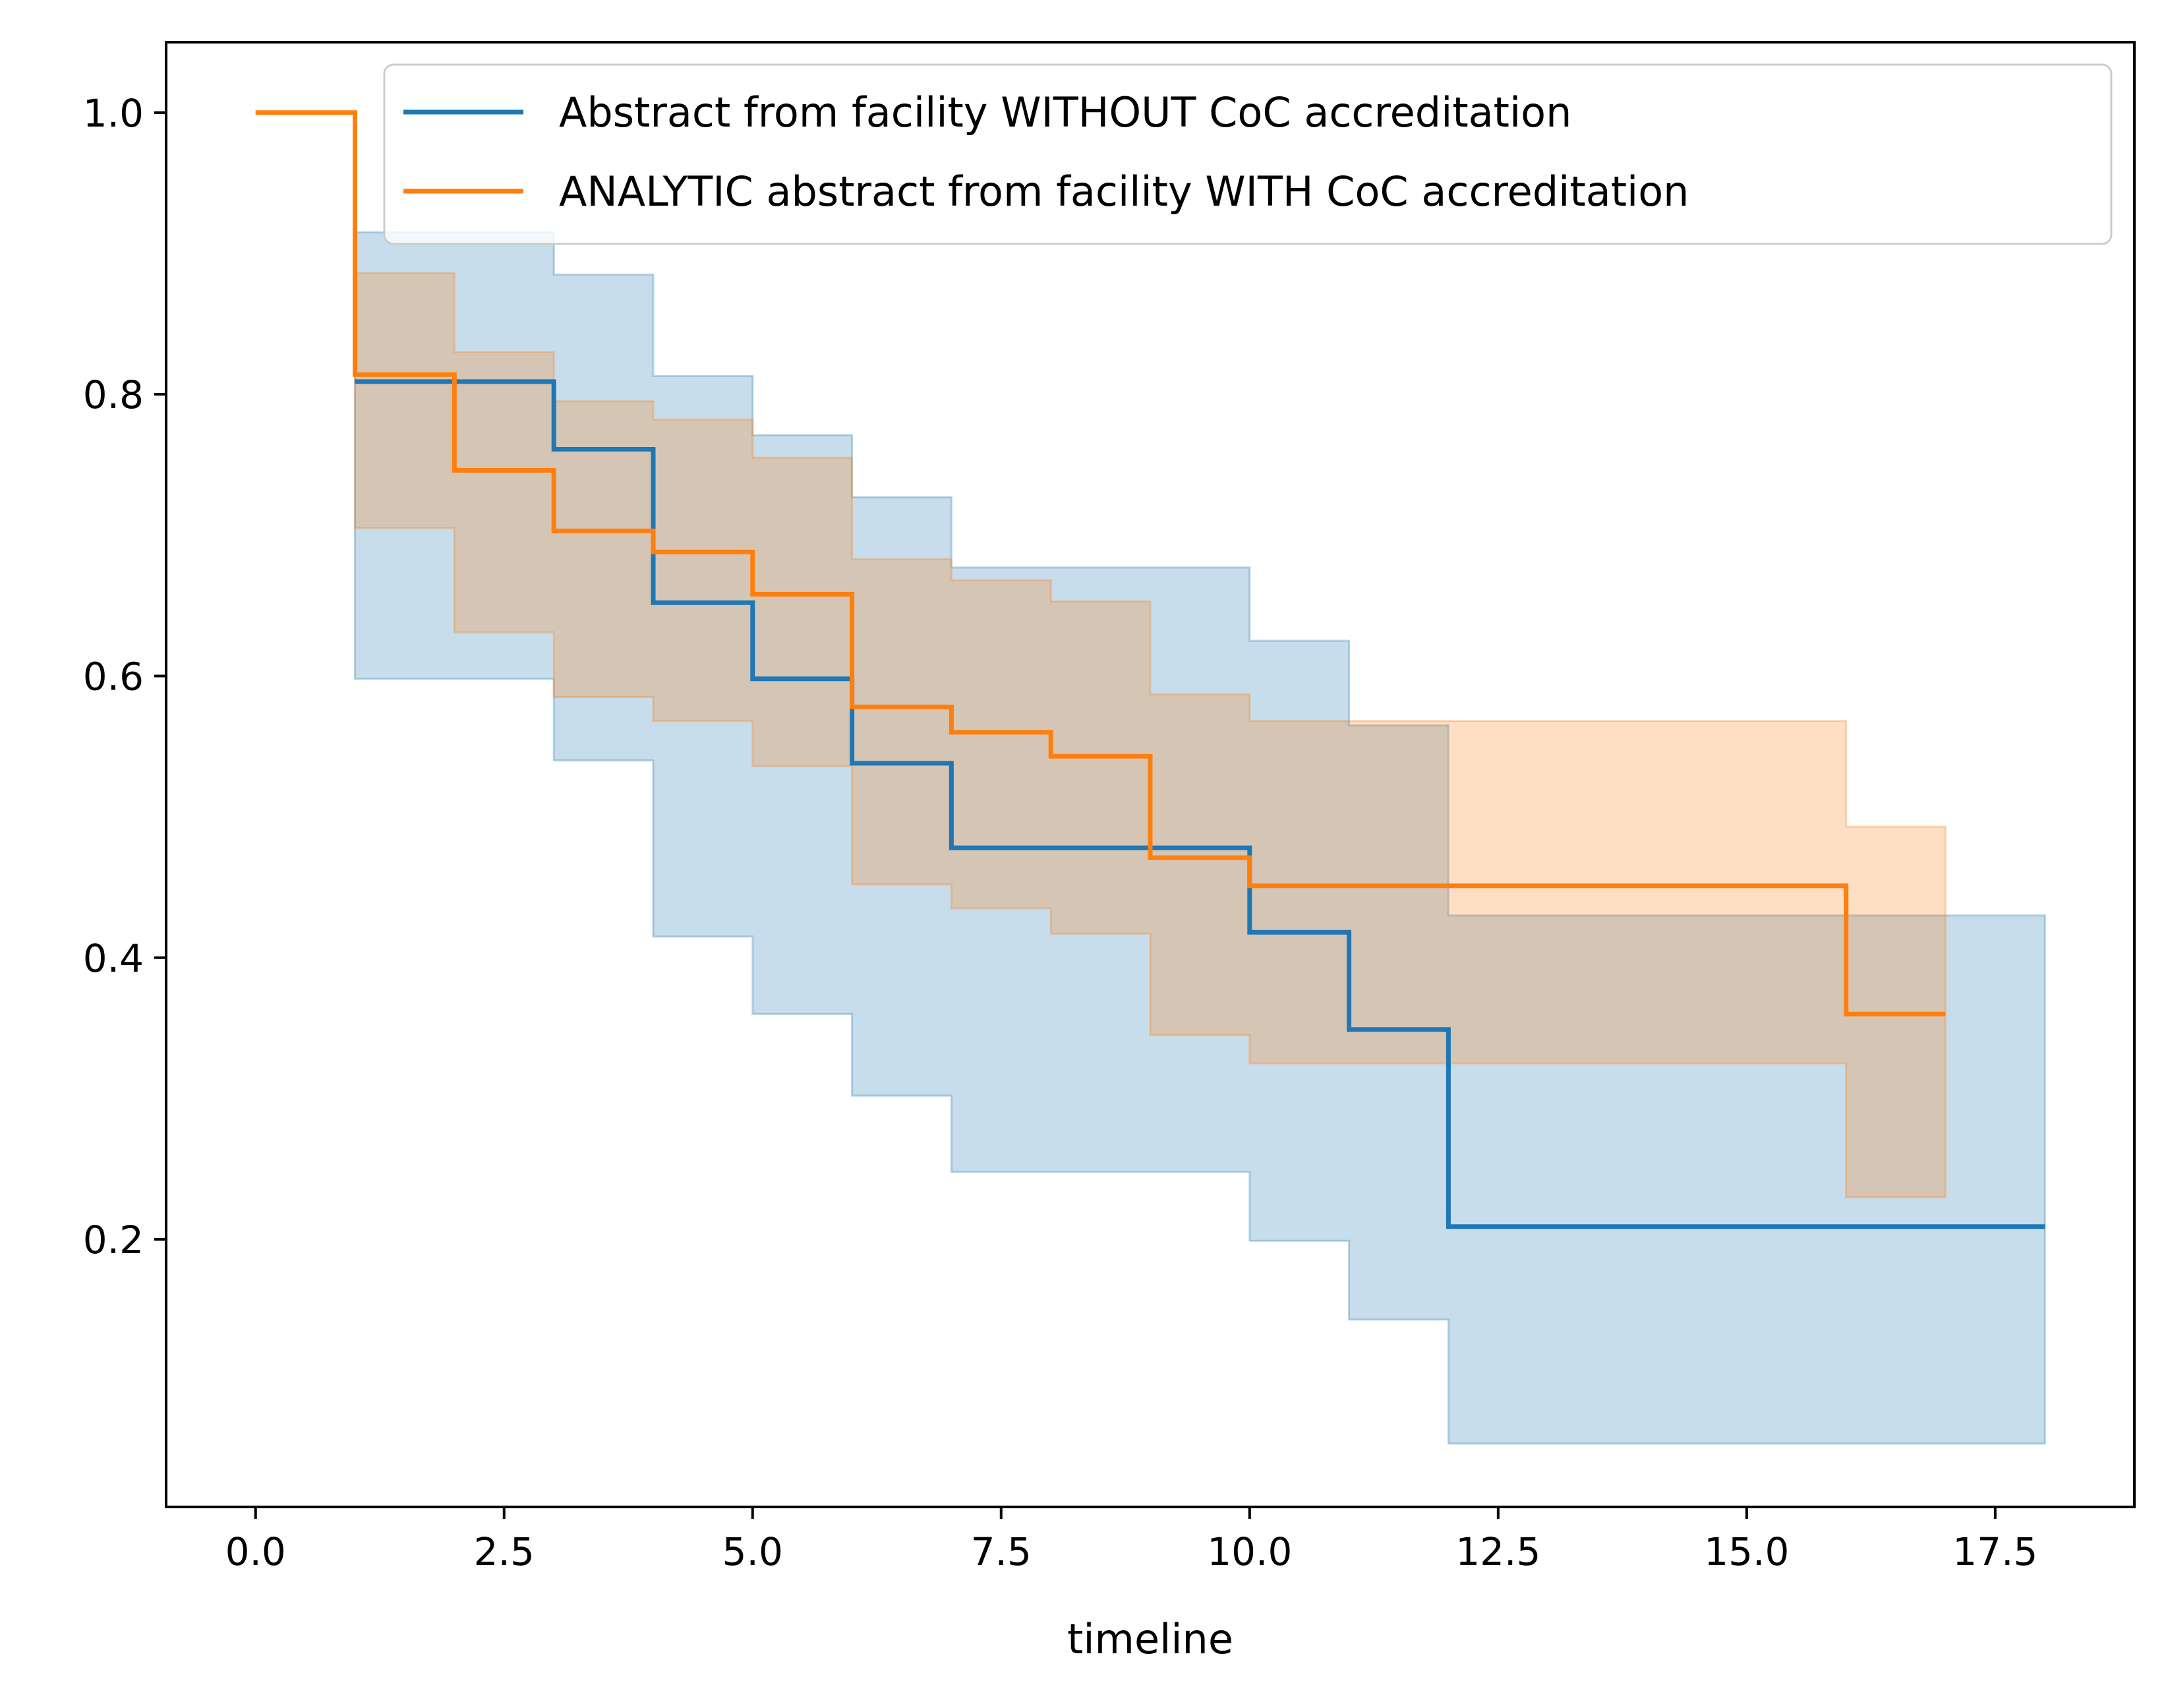  I want to click on y-axis: 0.2 0.4 0.6 0.8 1.0, so click(124, 676).